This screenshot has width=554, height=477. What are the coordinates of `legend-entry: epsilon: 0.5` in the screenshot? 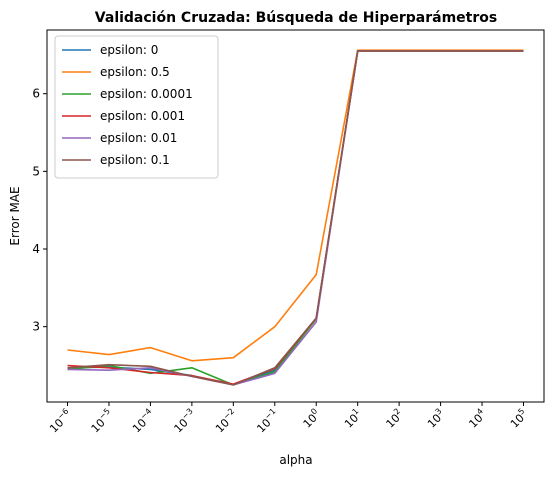 It's located at (135, 72).